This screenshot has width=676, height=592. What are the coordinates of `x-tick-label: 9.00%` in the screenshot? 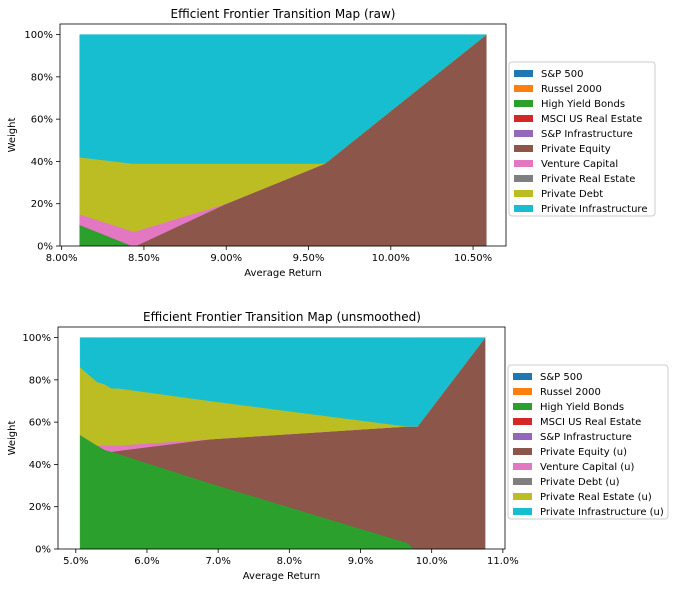 It's located at (226, 258).